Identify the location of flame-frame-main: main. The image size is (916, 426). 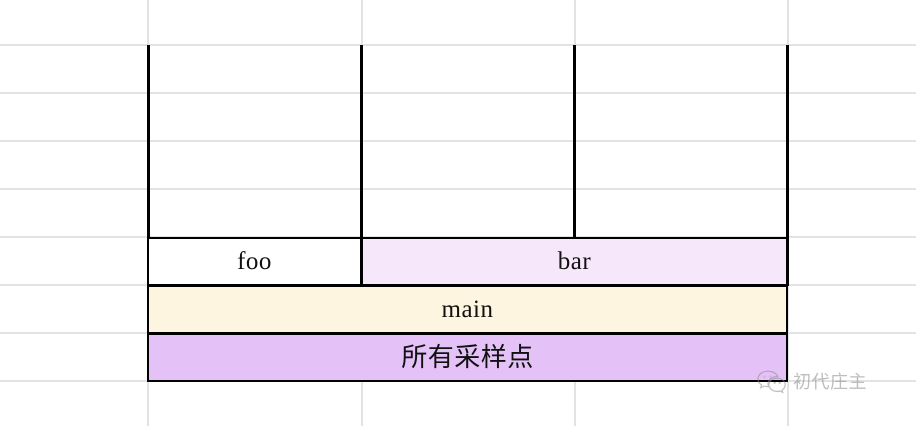
(467, 309).